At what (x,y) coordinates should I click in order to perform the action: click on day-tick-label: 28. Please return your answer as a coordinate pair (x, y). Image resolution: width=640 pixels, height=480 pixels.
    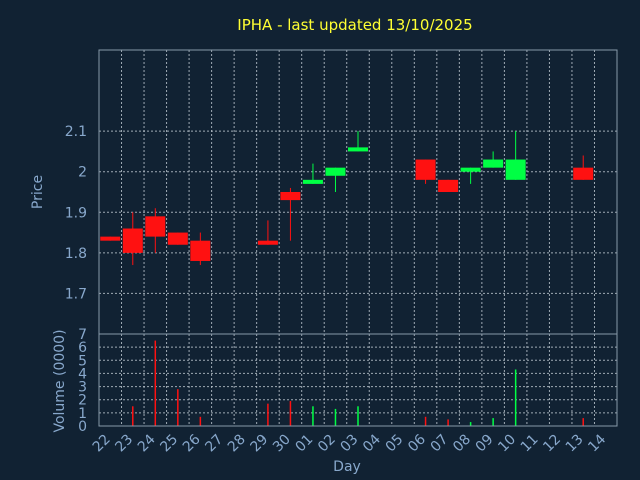
    Looking at the image, I should click on (237, 443).